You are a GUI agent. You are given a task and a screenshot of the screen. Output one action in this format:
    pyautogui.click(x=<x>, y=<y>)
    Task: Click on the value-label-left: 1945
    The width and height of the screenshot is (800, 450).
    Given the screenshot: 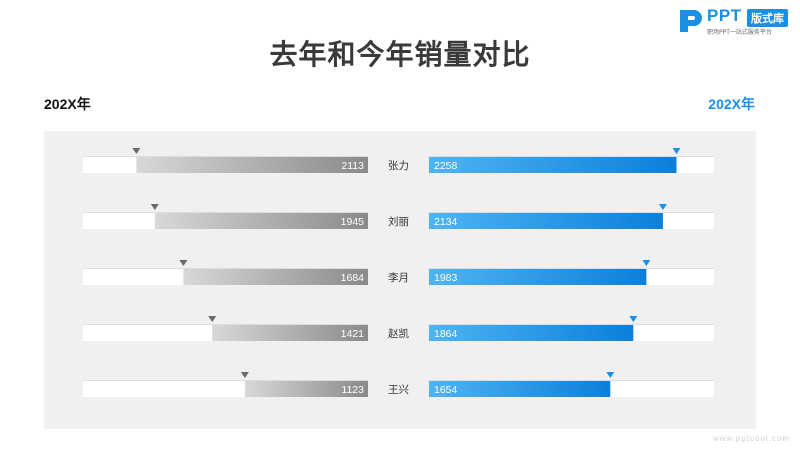 What is the action you would take?
    pyautogui.click(x=353, y=222)
    